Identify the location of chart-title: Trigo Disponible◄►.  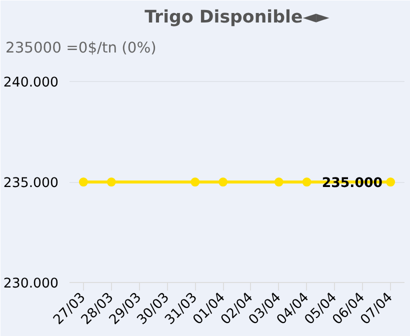
(237, 18).